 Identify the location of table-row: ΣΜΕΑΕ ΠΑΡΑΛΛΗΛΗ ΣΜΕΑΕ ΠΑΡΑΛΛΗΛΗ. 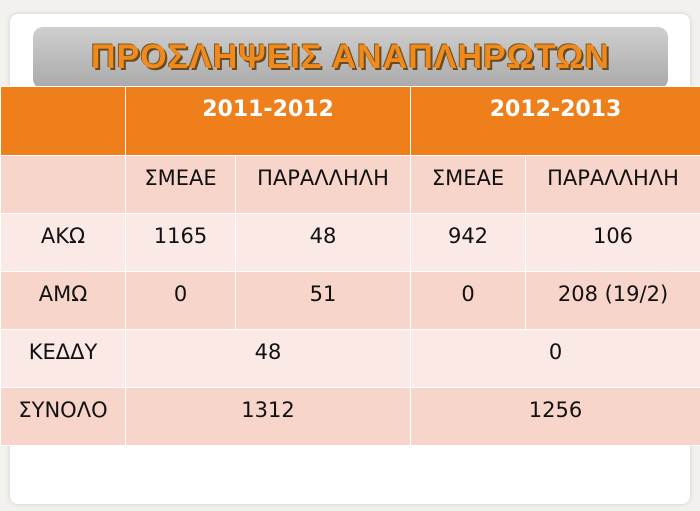
(350, 184).